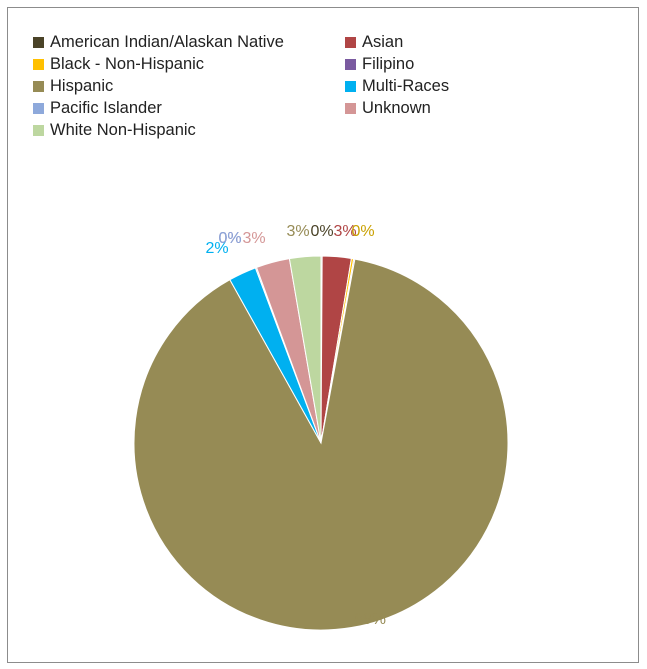  I want to click on legend-item: Pacific Islander, so click(97, 108).